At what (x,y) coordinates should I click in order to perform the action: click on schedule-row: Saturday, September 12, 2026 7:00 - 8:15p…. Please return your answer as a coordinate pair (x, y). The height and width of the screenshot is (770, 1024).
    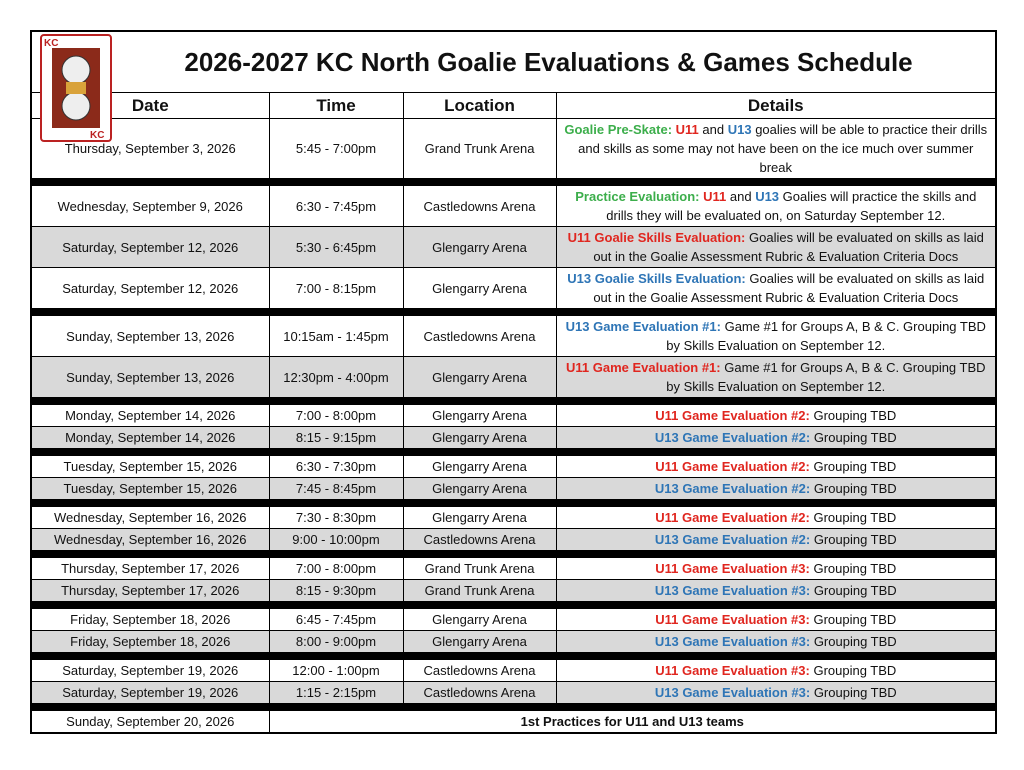
    Looking at the image, I should click on (513, 288).